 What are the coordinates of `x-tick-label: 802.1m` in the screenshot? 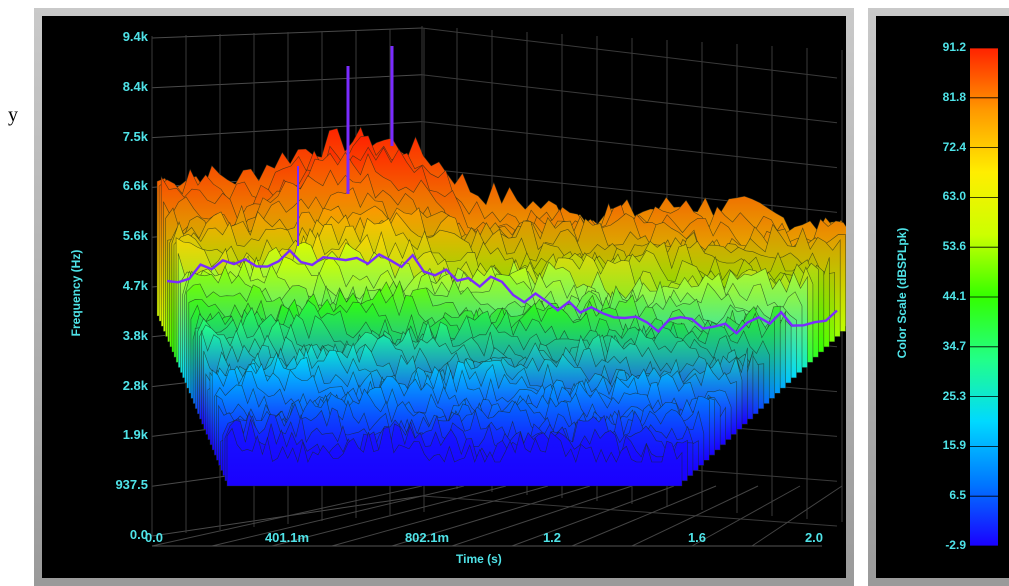 It's located at (427, 537).